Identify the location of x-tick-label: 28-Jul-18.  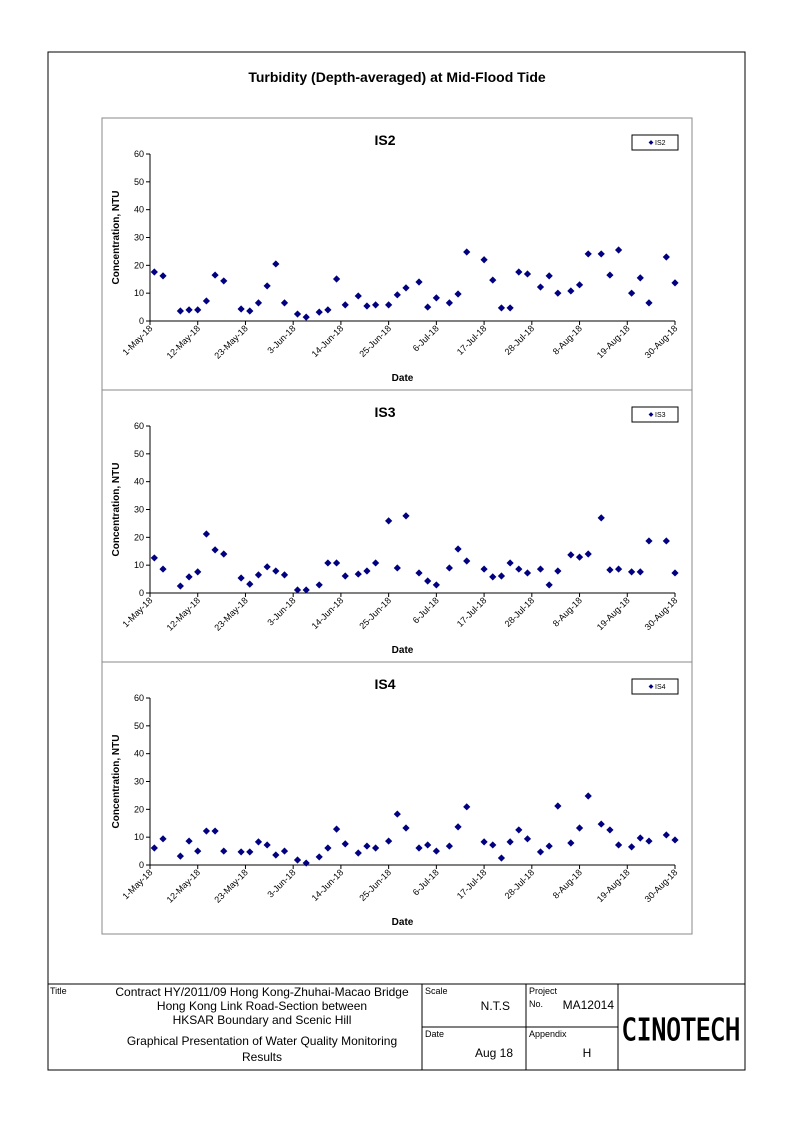
(520, 612).